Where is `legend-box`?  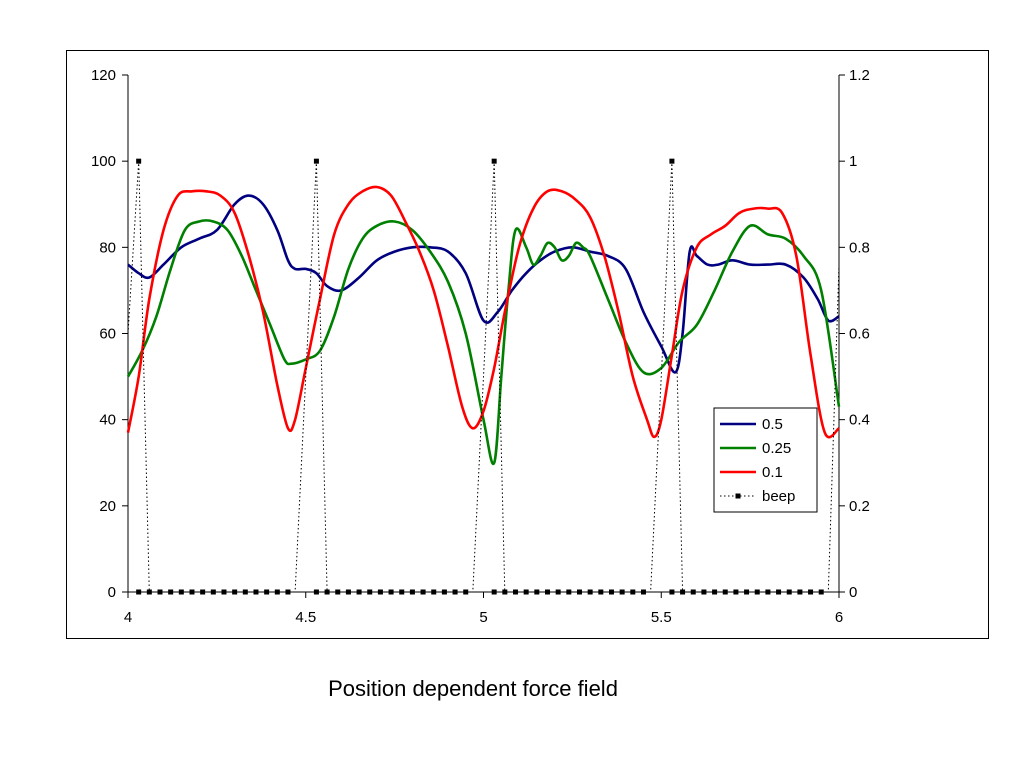
legend-box is located at coordinates (765, 460).